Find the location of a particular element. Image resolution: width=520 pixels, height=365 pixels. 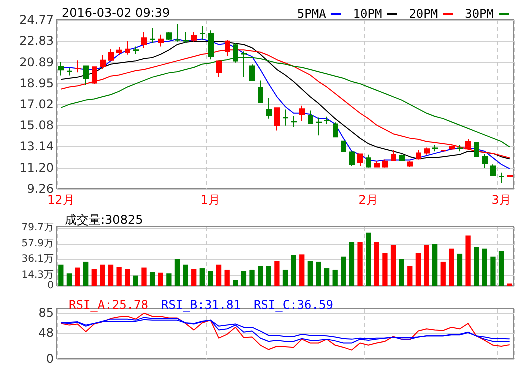

y-tick-label: 20.89 is located at coordinates (37, 62).